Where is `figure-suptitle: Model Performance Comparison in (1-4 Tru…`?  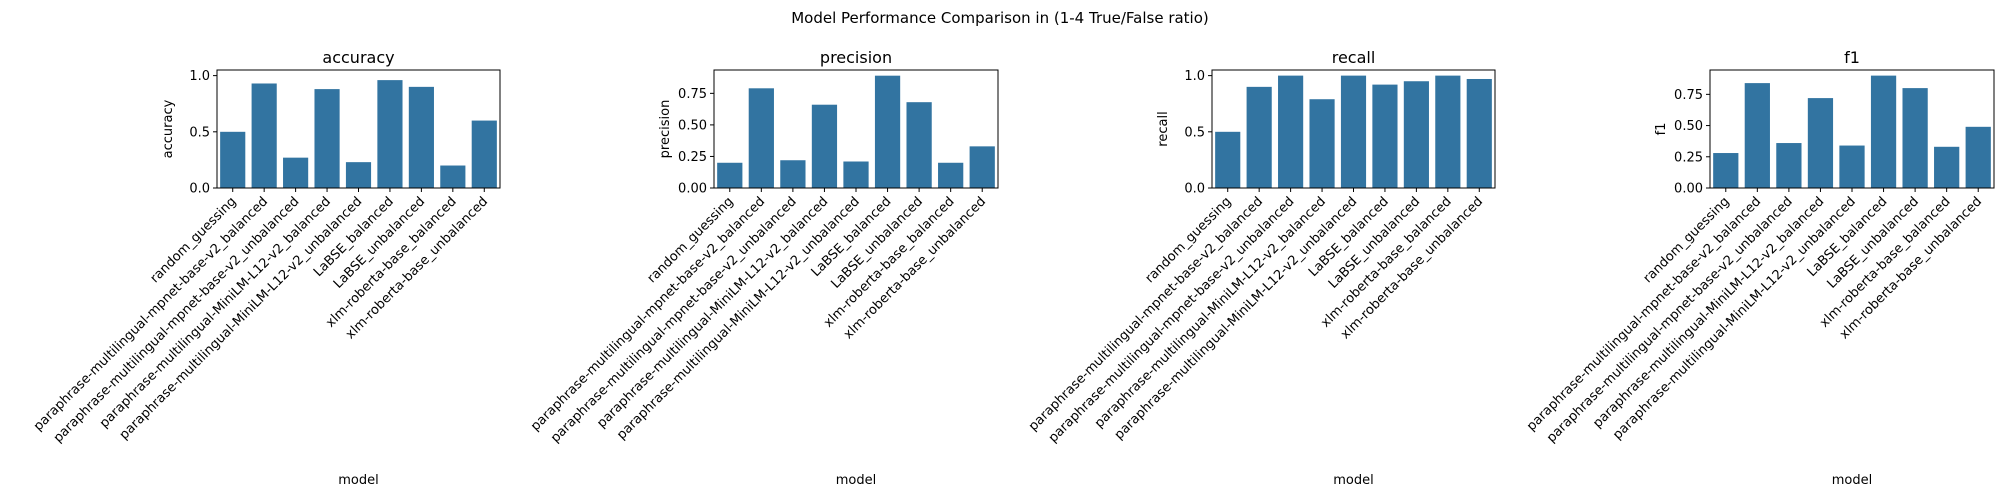
figure-suptitle: Model Performance Comparison in (1-4 Tru… is located at coordinates (1000, 18).